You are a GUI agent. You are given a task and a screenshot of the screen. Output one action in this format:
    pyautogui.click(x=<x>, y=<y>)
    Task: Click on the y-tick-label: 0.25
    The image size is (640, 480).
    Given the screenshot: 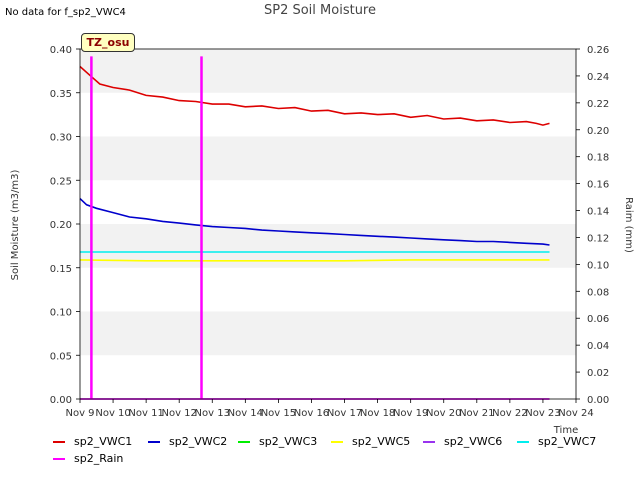 What is the action you would take?
    pyautogui.click(x=61, y=181)
    